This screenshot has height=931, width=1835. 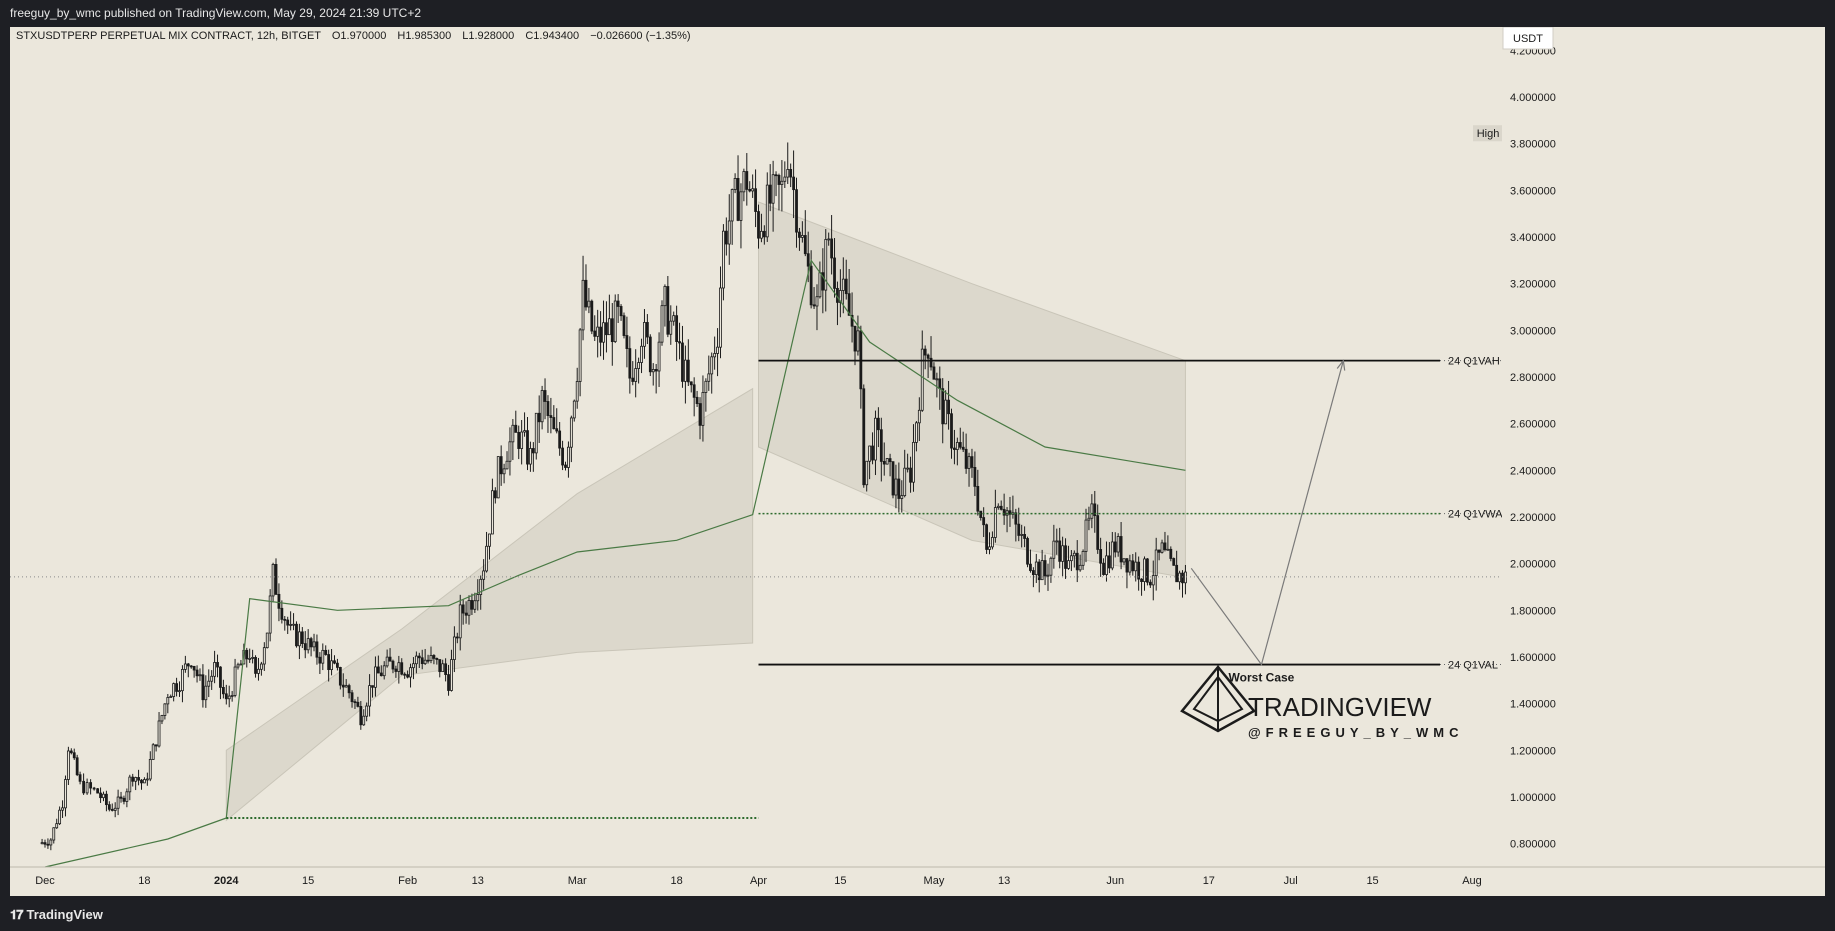 What do you see at coordinates (1473, 666) in the screenshot?
I see `level-name-2: 24 Q1VAL` at bounding box center [1473, 666].